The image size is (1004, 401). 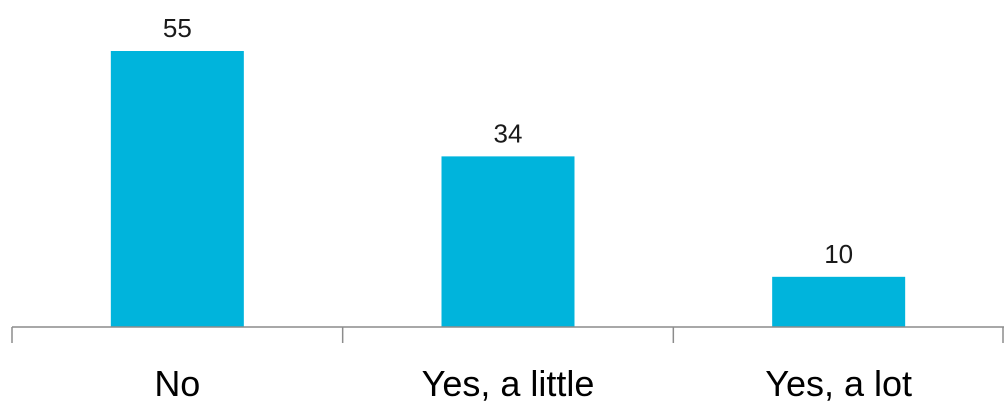 I want to click on category-label-0: No, so click(x=177, y=382).